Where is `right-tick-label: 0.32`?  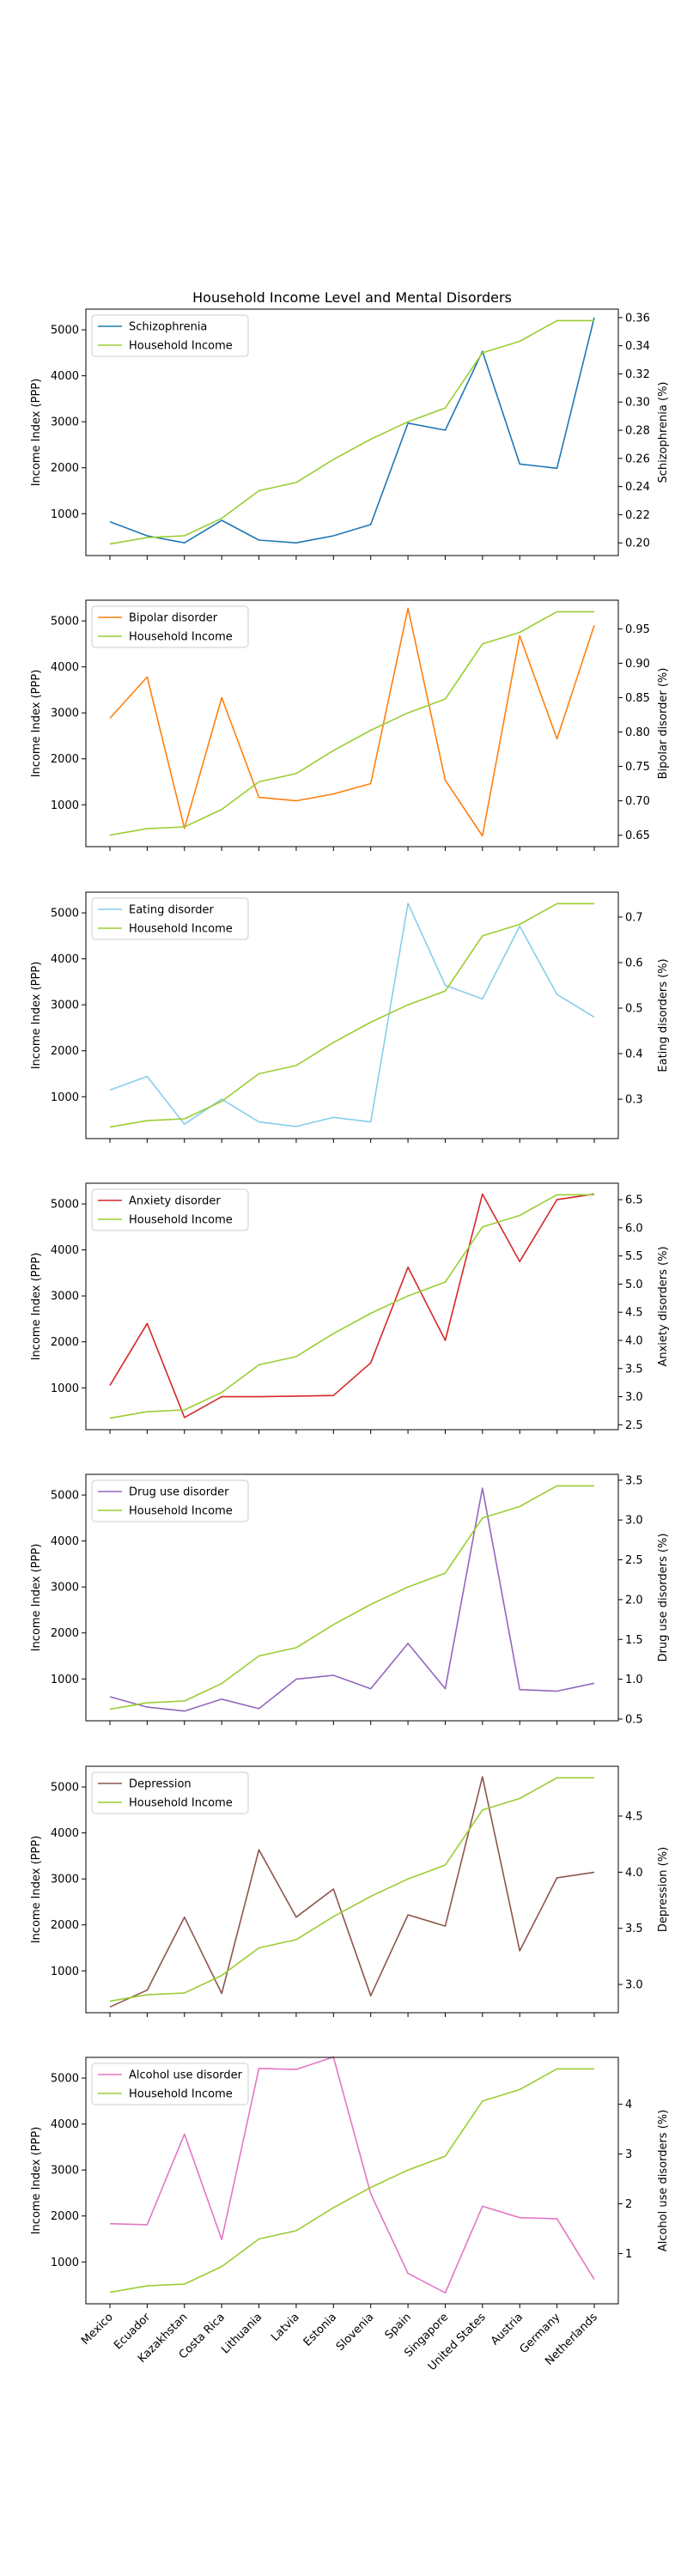 right-tick-label: 0.32 is located at coordinates (637, 375).